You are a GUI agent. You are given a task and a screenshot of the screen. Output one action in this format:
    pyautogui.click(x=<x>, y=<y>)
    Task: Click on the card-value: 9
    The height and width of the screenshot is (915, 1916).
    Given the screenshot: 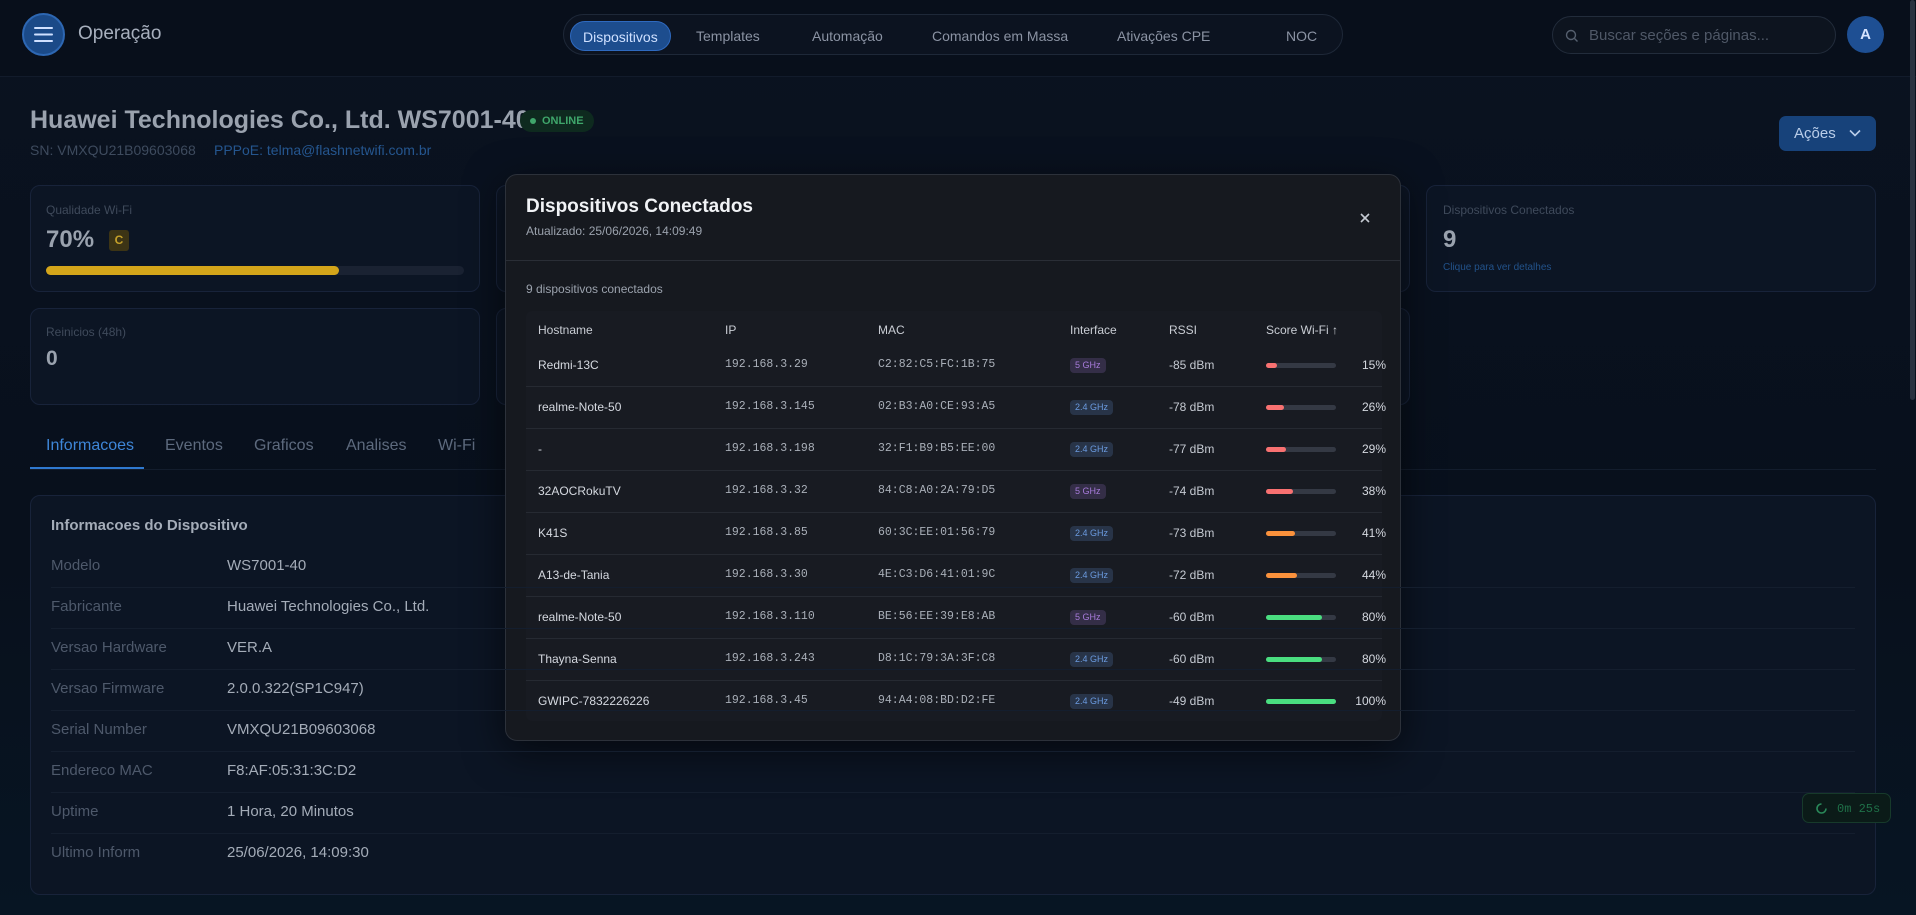 What is the action you would take?
    pyautogui.click(x=1450, y=239)
    